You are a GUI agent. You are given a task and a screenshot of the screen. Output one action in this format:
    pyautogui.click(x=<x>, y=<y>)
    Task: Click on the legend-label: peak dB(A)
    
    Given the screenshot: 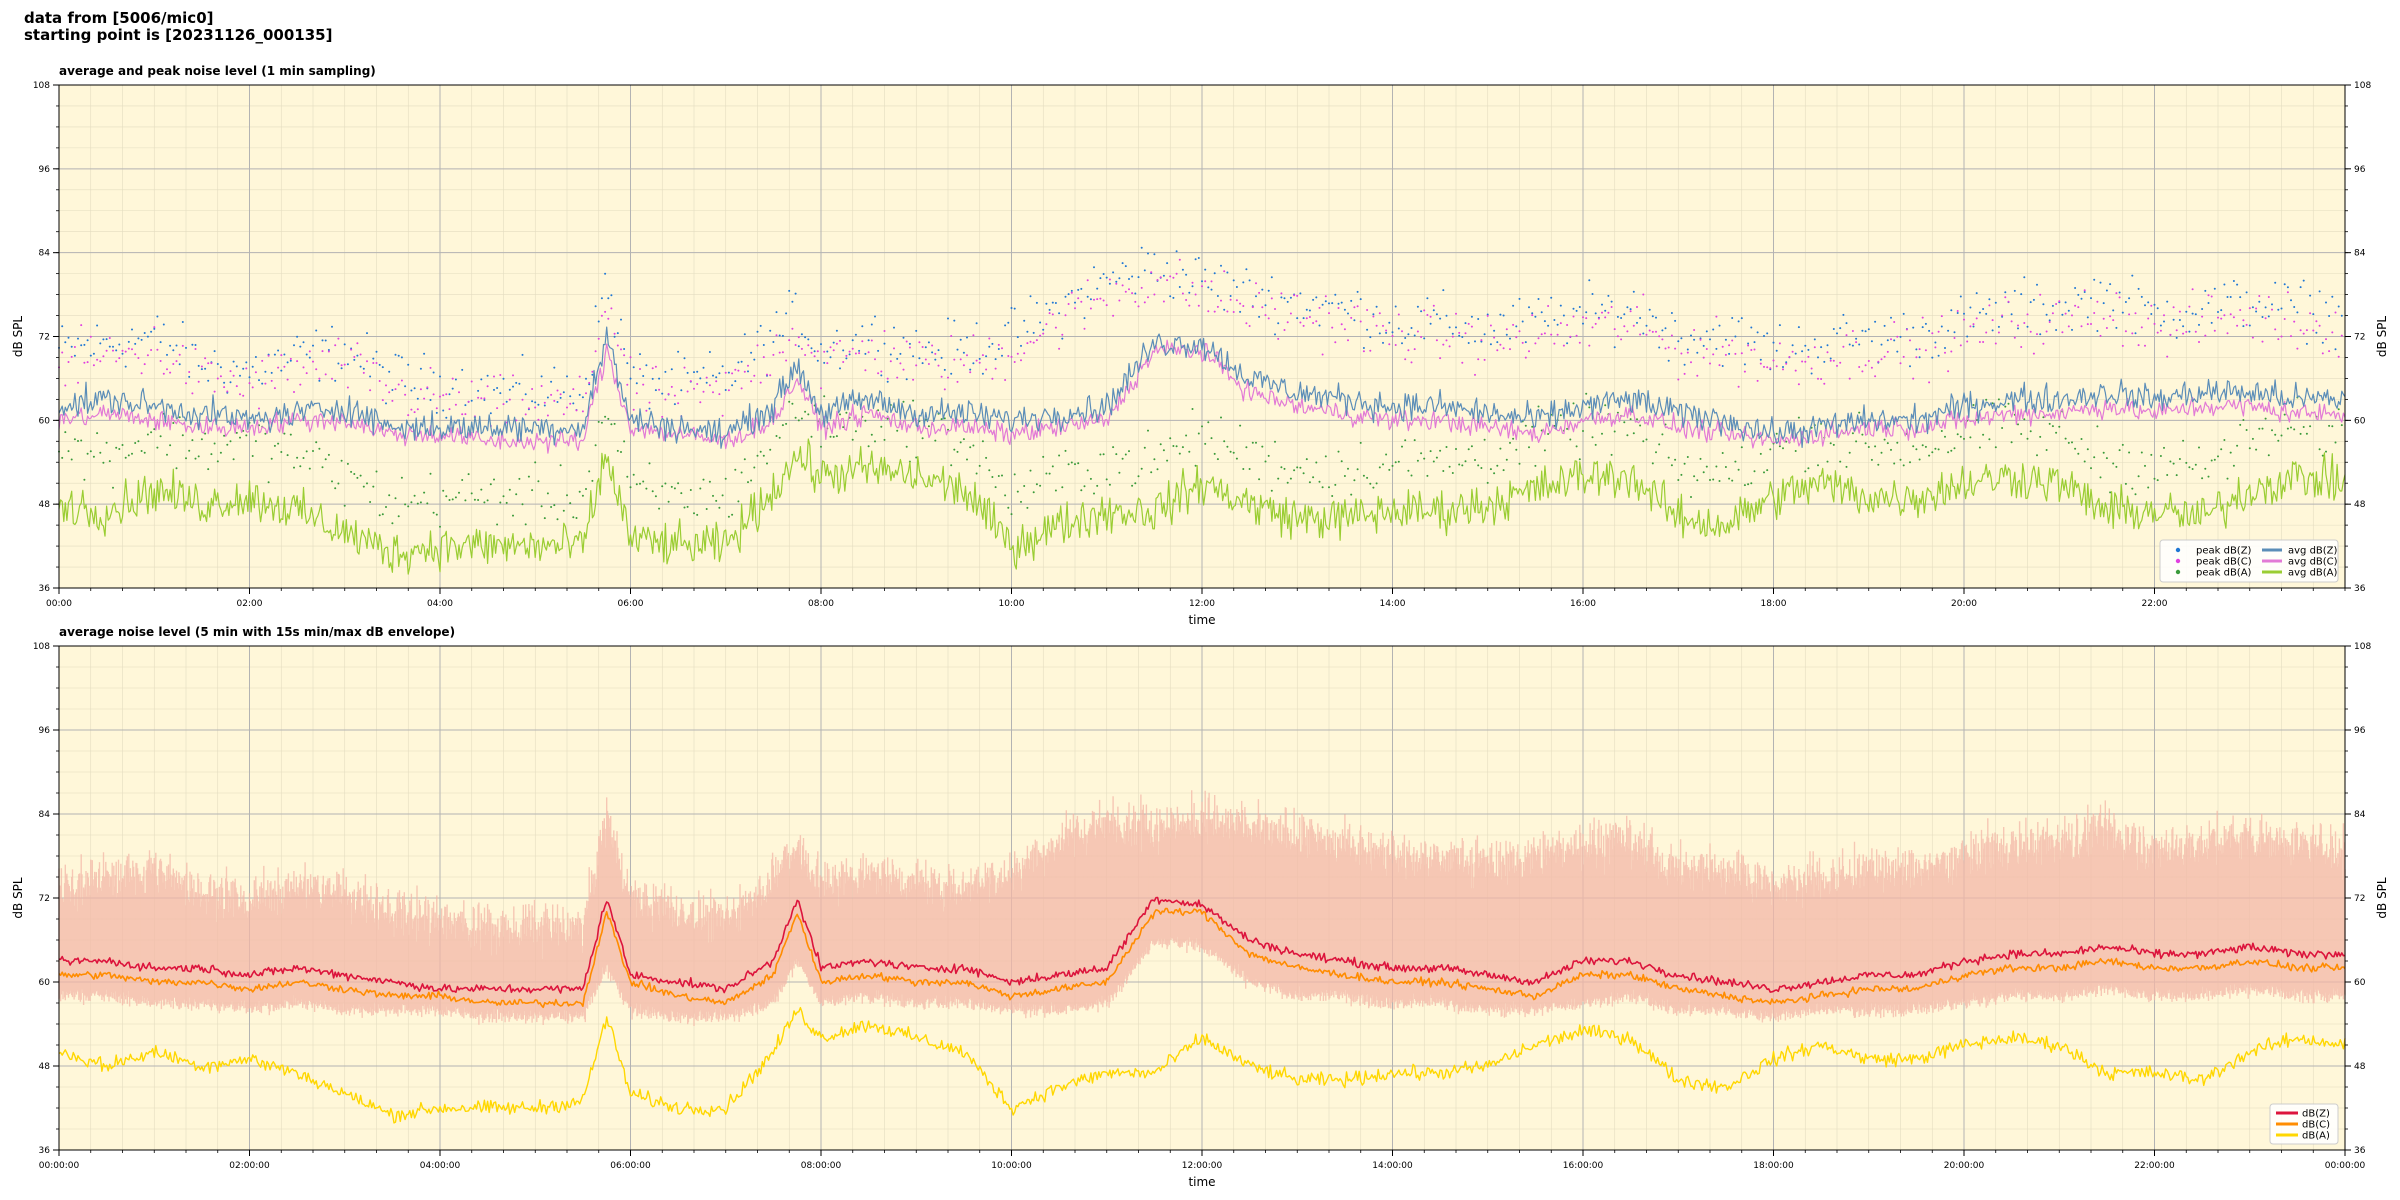 What is the action you would take?
    pyautogui.click(x=2224, y=573)
    